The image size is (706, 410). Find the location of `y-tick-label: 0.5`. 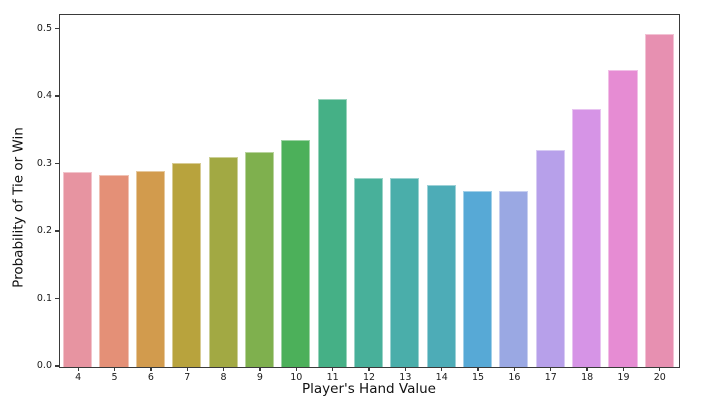

y-tick-label: 0.5 is located at coordinates (44, 28).